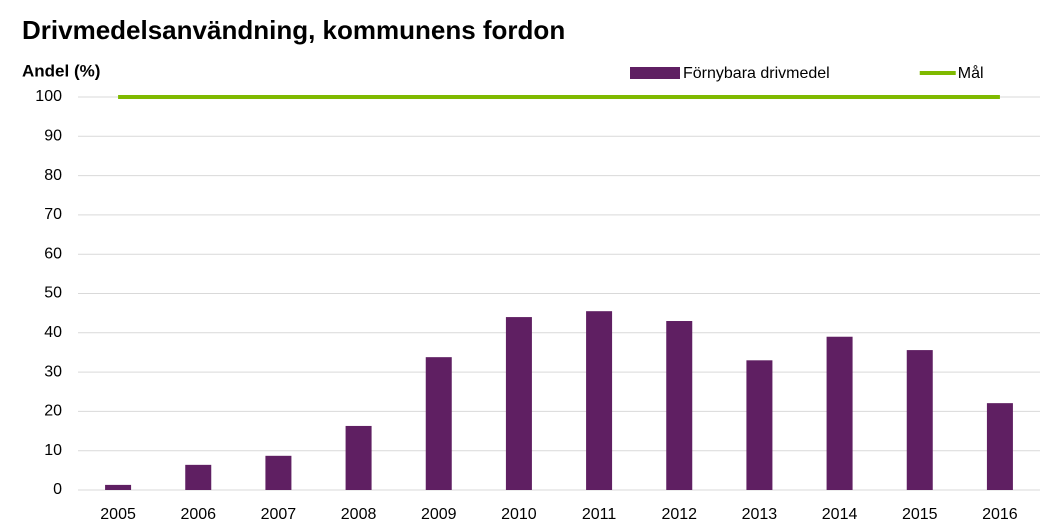  Describe the element at coordinates (655, 73) in the screenshot. I see `legend-swatch` at that location.